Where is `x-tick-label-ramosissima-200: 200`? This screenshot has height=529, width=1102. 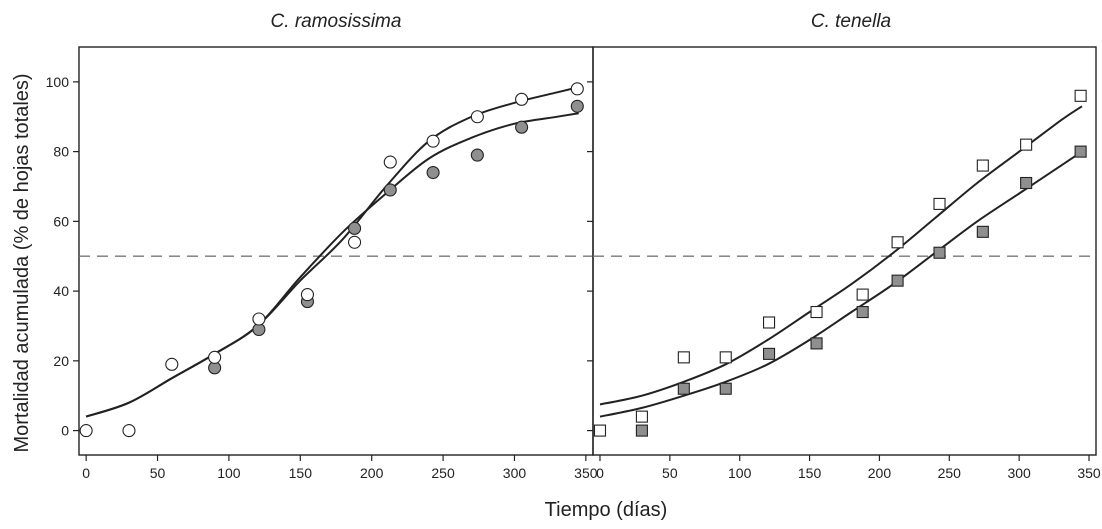
x-tick-label-ramosissima-200: 200 is located at coordinates (372, 473).